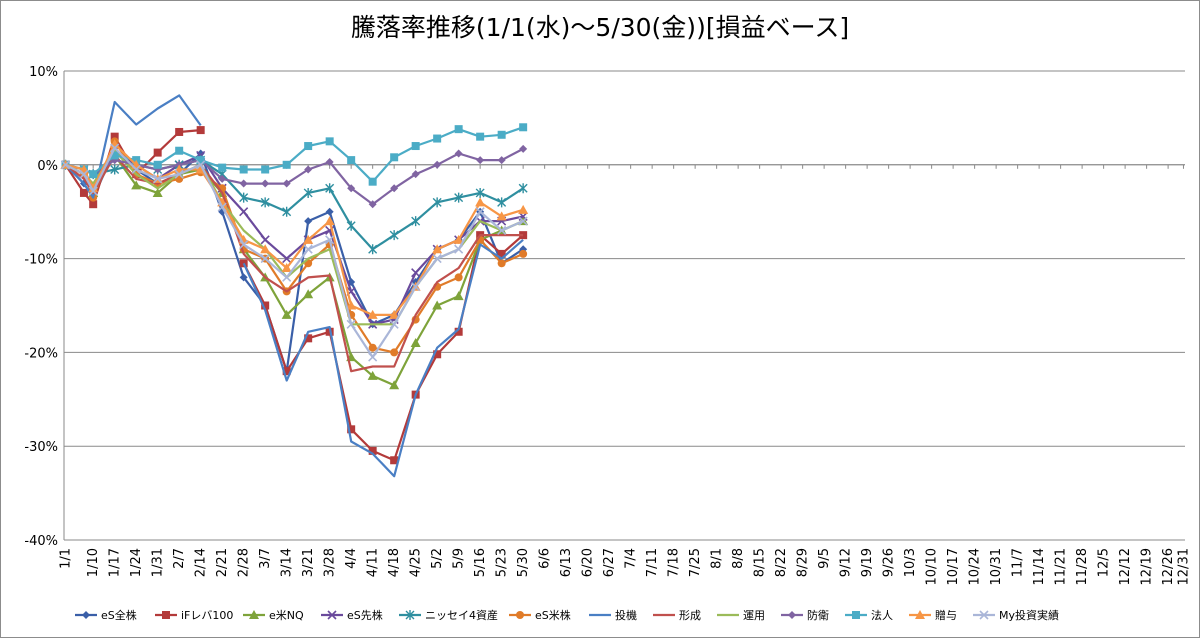 The height and width of the screenshot is (638, 1200). Describe the element at coordinates (502, 562) in the screenshot. I see `x-tick-label: 5/23` at that location.